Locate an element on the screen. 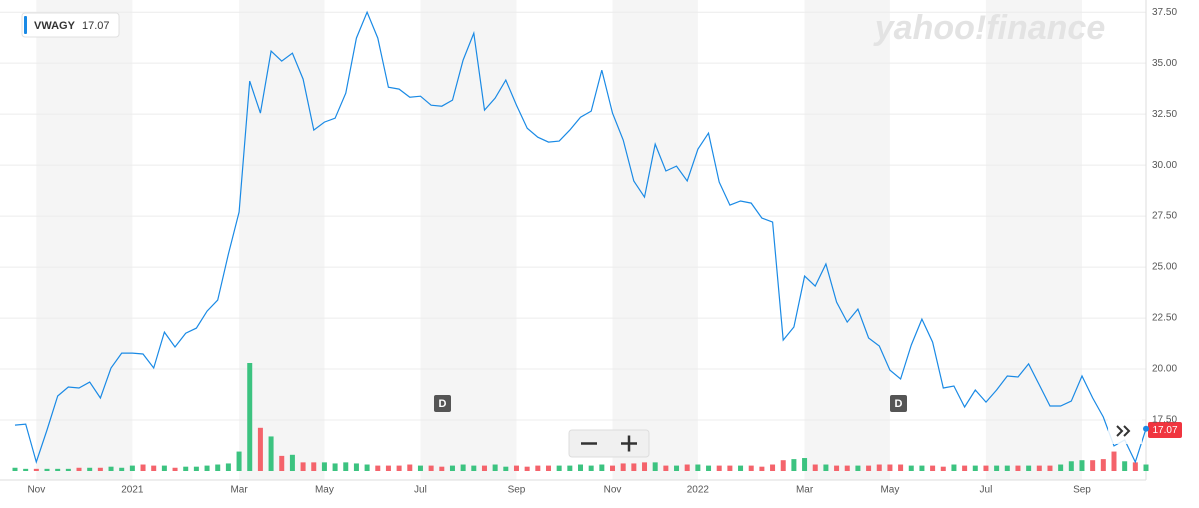 The image size is (1199, 508). legend-box is located at coordinates (70, 25).